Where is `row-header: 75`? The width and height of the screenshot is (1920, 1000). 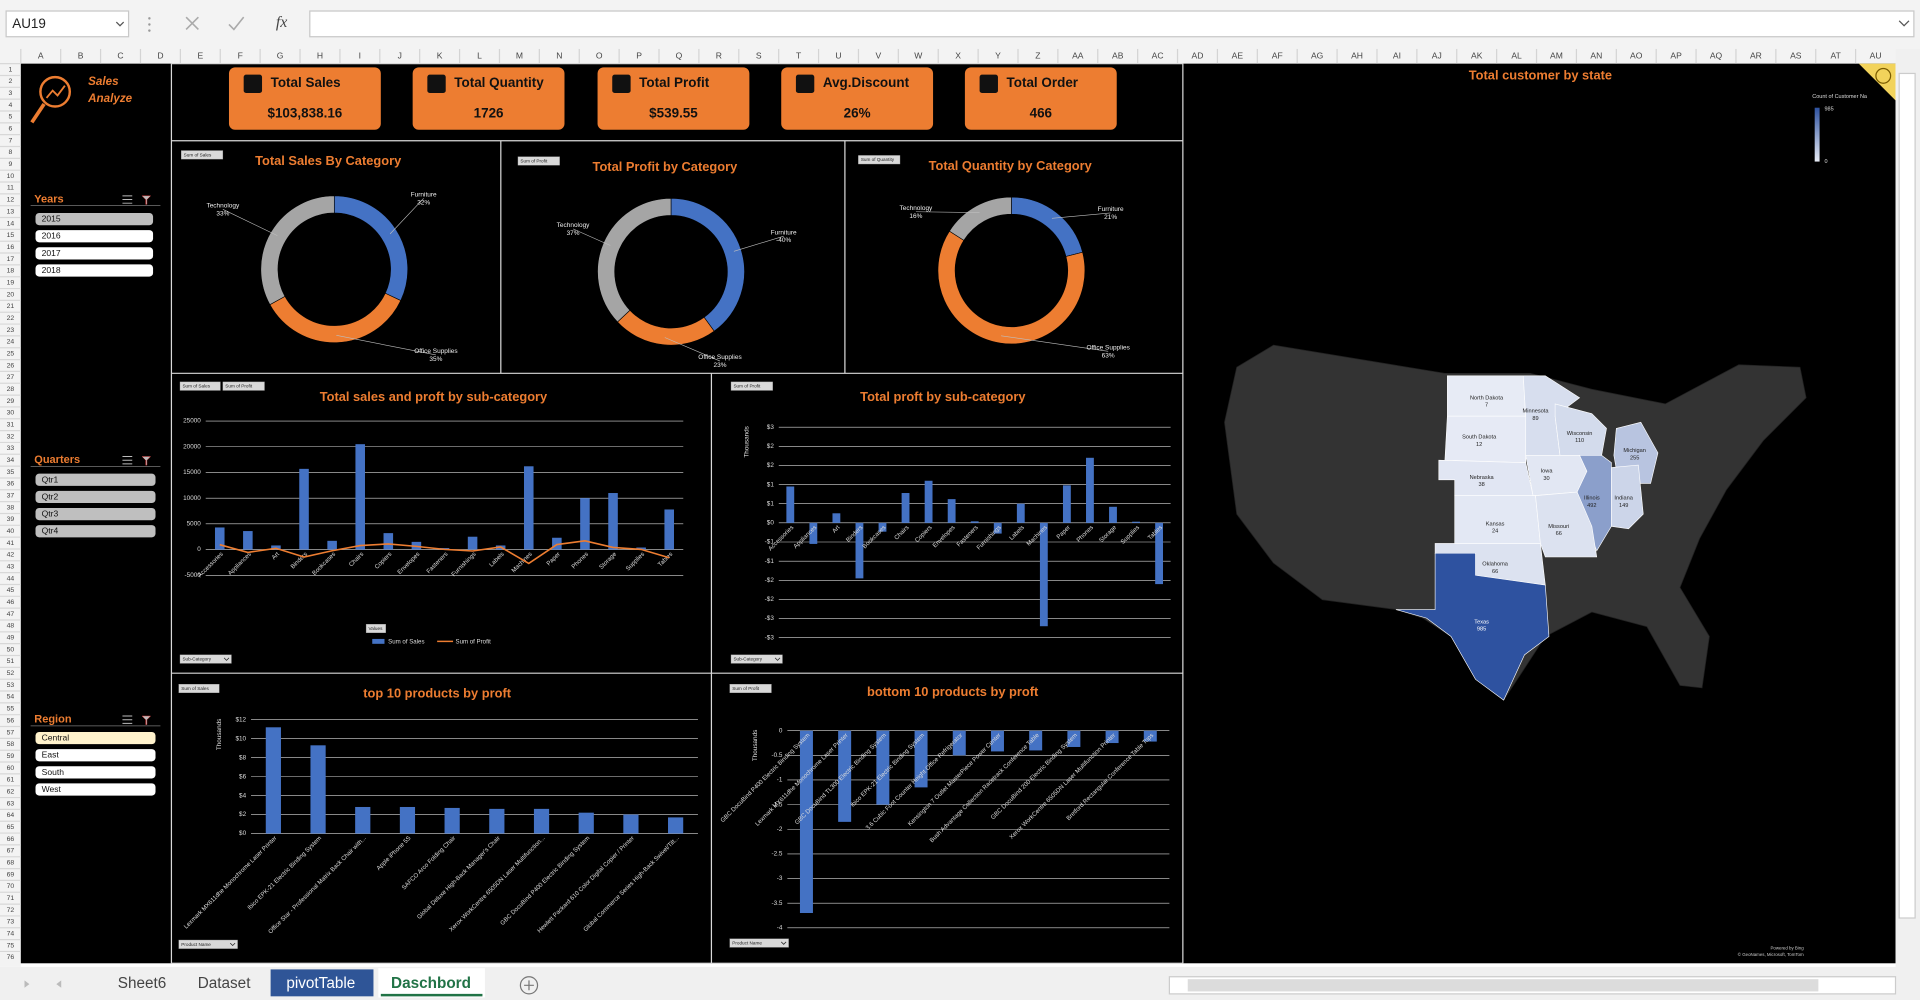
row-header: 75 is located at coordinates (11, 945).